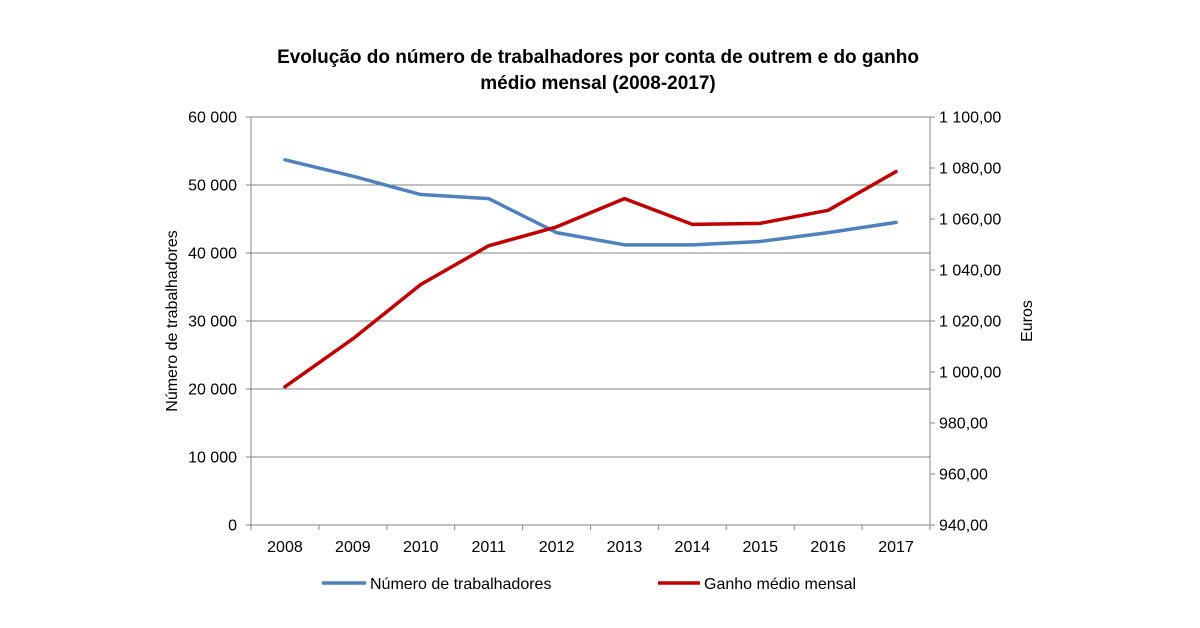 The image size is (1200, 628). What do you see at coordinates (421, 547) in the screenshot?
I see `x-tick-label: 2010` at bounding box center [421, 547].